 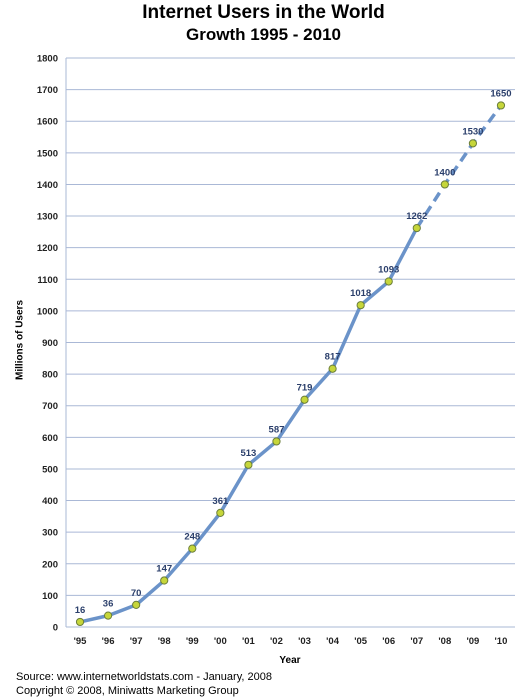 What do you see at coordinates (416, 641) in the screenshot?
I see `x-tick-label: '07` at bounding box center [416, 641].